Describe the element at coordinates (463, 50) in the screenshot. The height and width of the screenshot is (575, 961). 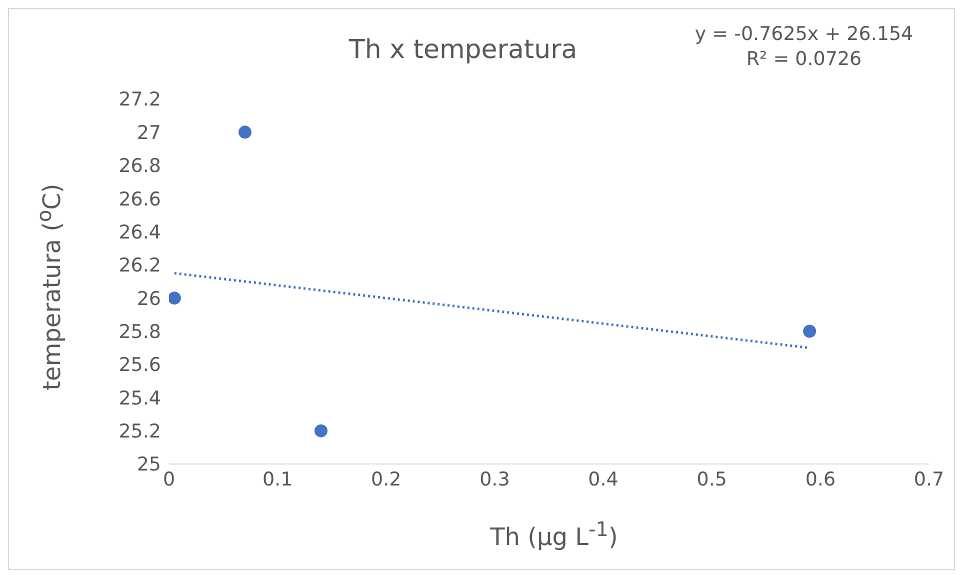
I see `chart-title: Th x temperatura` at that location.